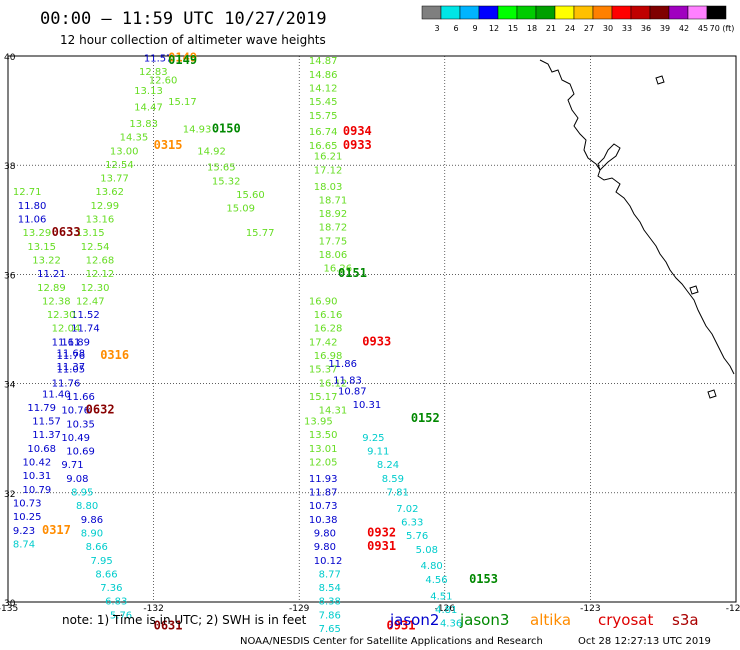  Describe the element at coordinates (24, 531) in the screenshot. I see `wave-height-value: 9.23` at that location.